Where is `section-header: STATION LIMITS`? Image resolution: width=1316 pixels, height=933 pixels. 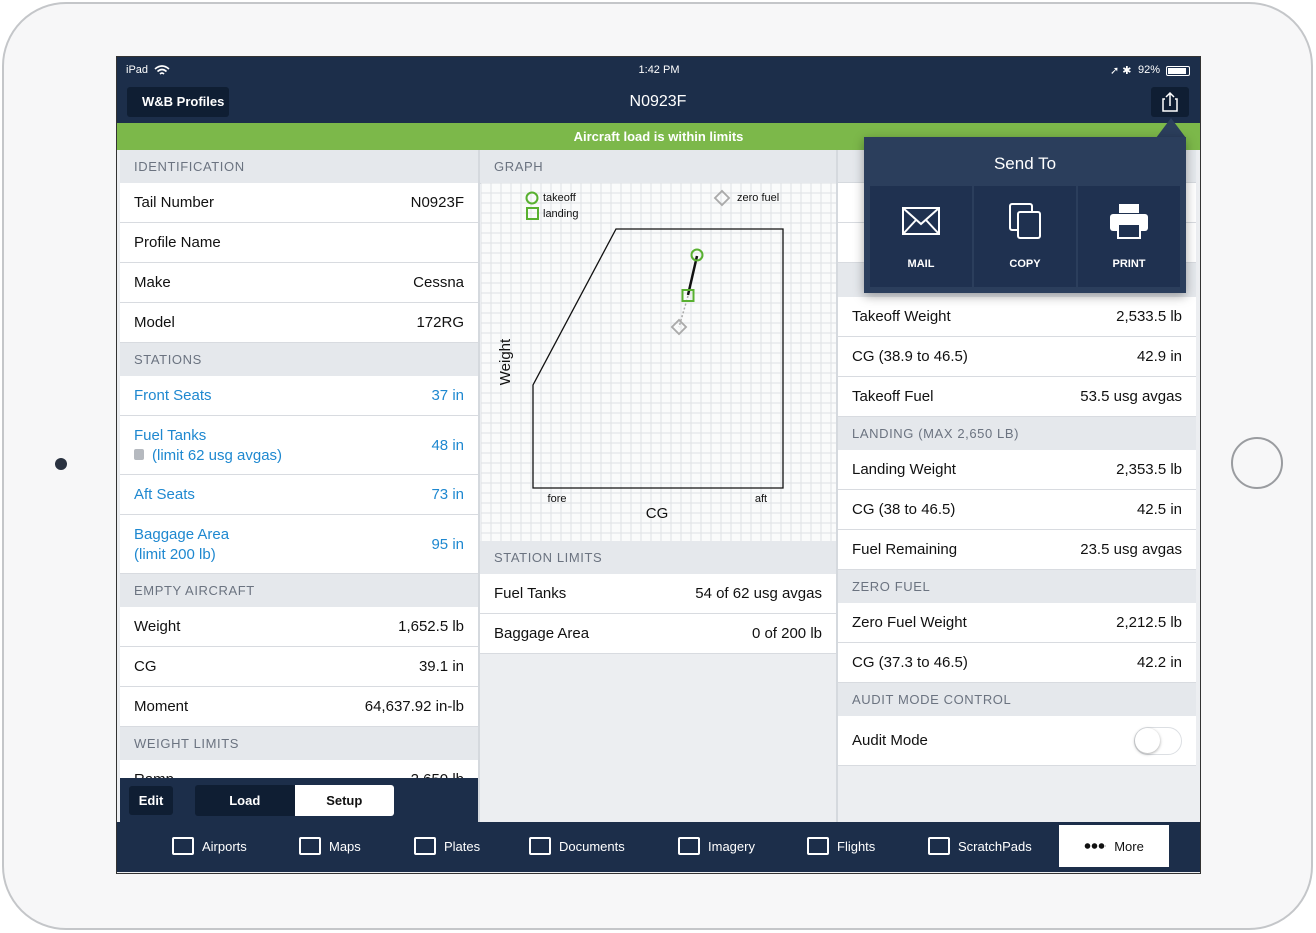
section-header: STATION LIMITS is located at coordinates (658, 558).